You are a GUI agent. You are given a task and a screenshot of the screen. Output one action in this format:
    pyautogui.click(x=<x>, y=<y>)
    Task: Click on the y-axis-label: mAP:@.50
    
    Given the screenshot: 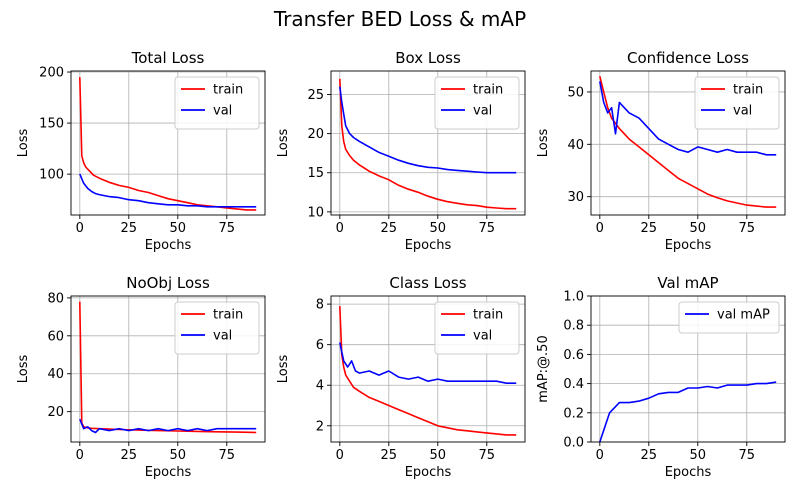 What is the action you would take?
    pyautogui.click(x=543, y=368)
    